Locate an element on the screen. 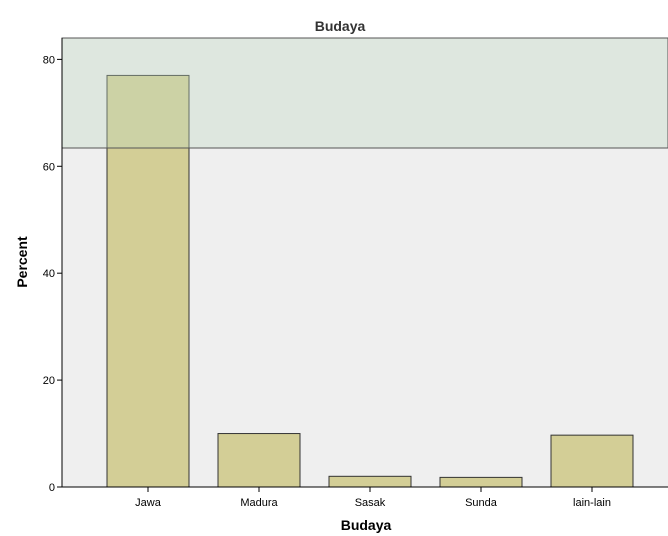  y-tick-label: 80 is located at coordinates (49, 60).